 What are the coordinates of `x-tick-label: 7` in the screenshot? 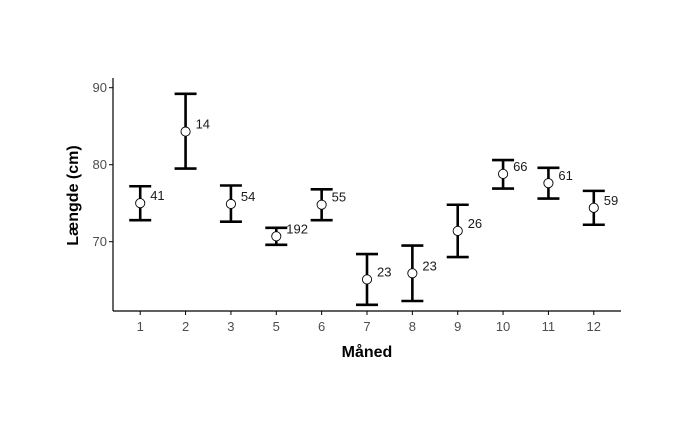 It's located at (366, 326).